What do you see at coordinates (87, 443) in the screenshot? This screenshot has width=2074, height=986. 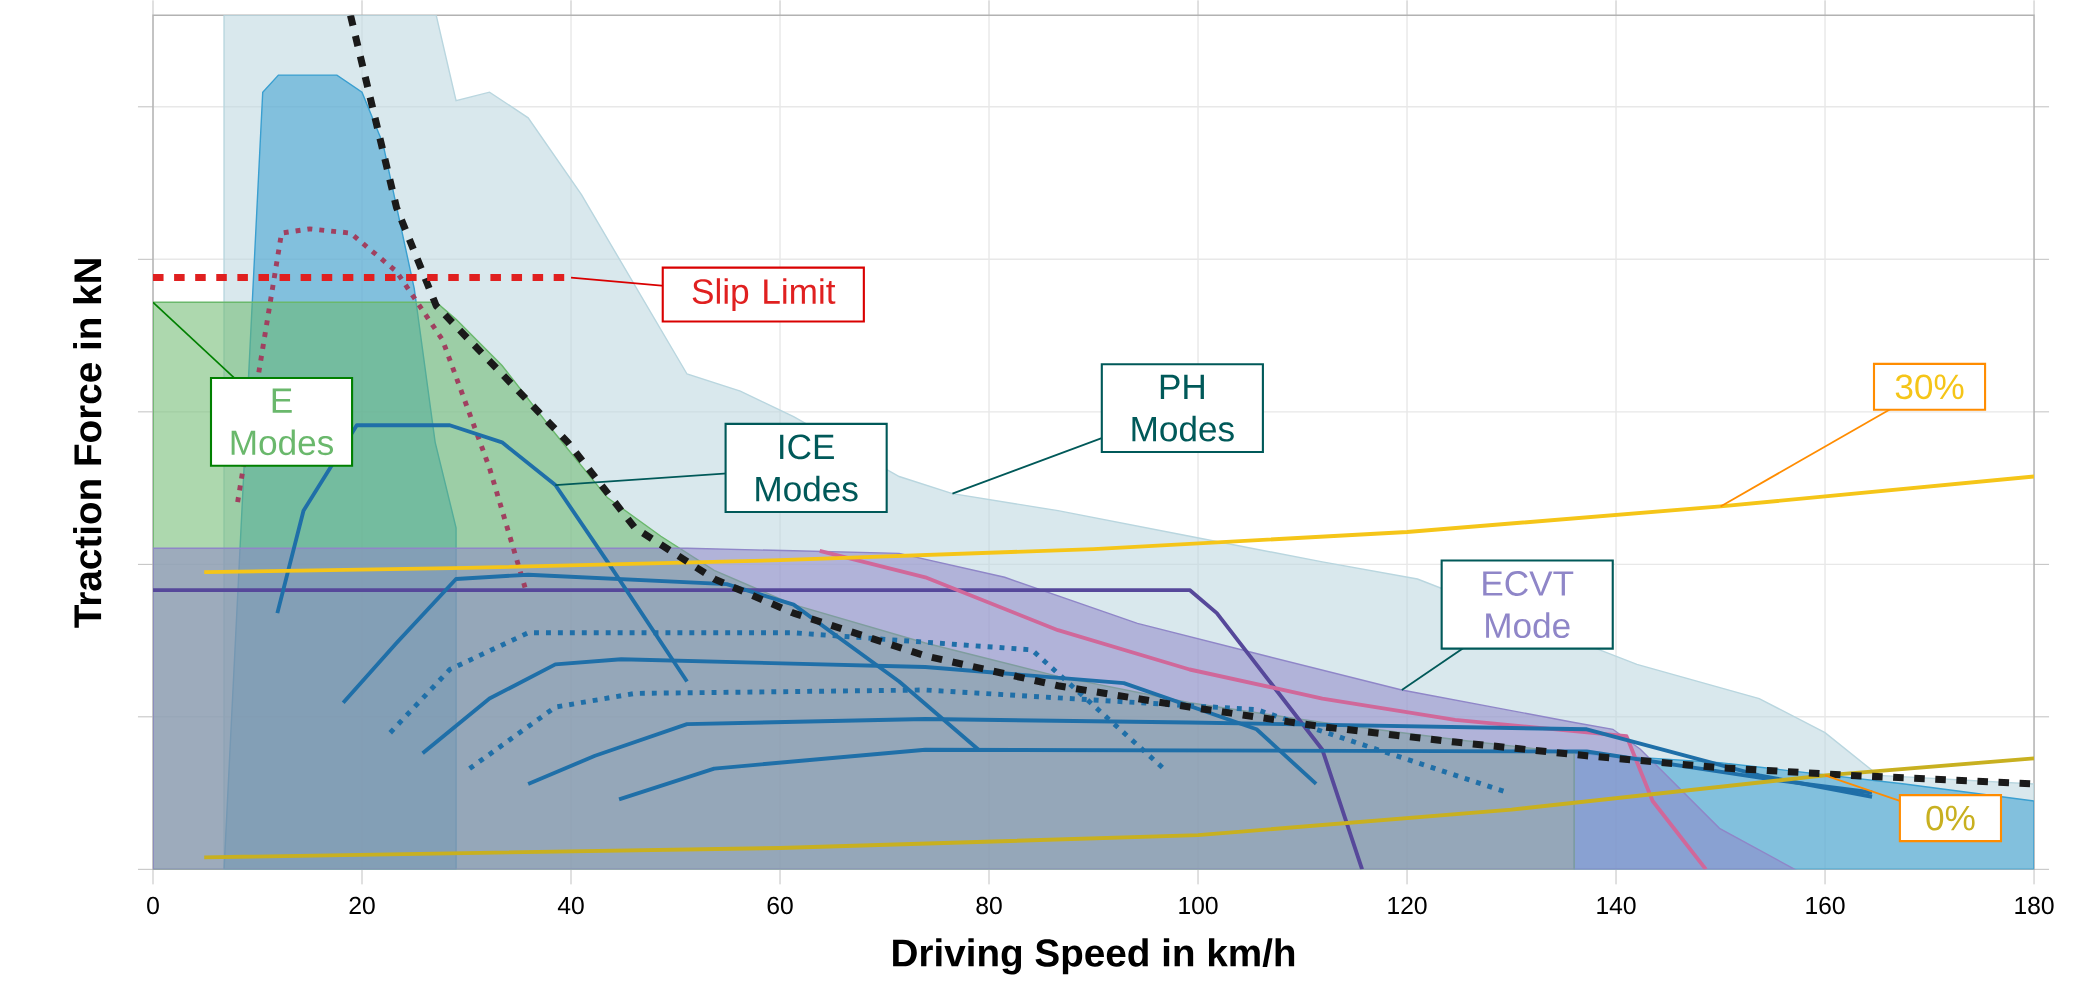 I see `y-axis-title: Traction Force in kN` at bounding box center [87, 443].